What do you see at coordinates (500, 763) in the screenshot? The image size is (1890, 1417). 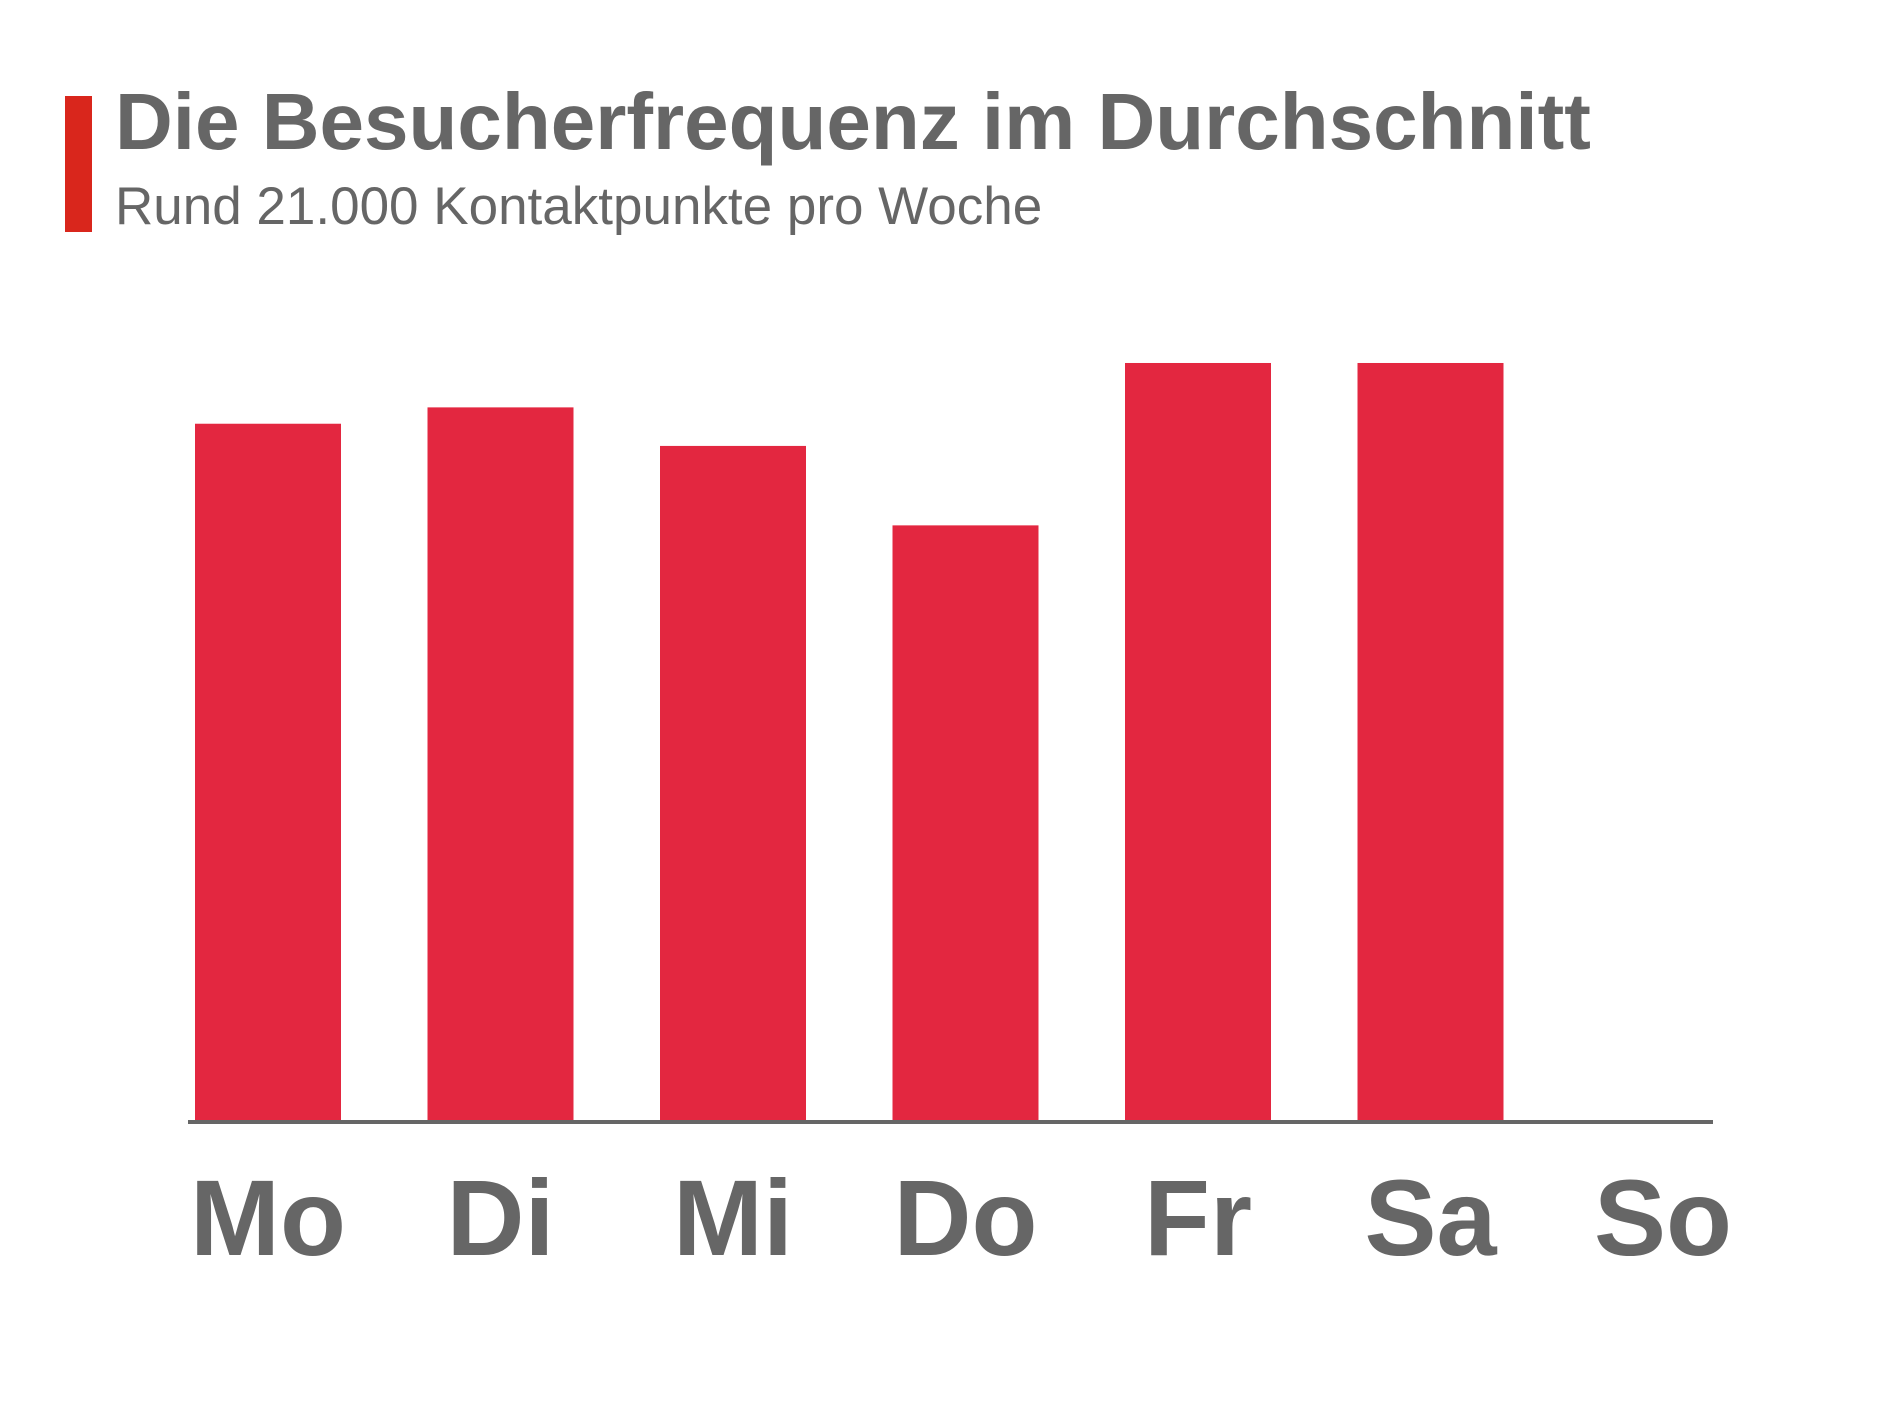 I see `bar-di` at bounding box center [500, 763].